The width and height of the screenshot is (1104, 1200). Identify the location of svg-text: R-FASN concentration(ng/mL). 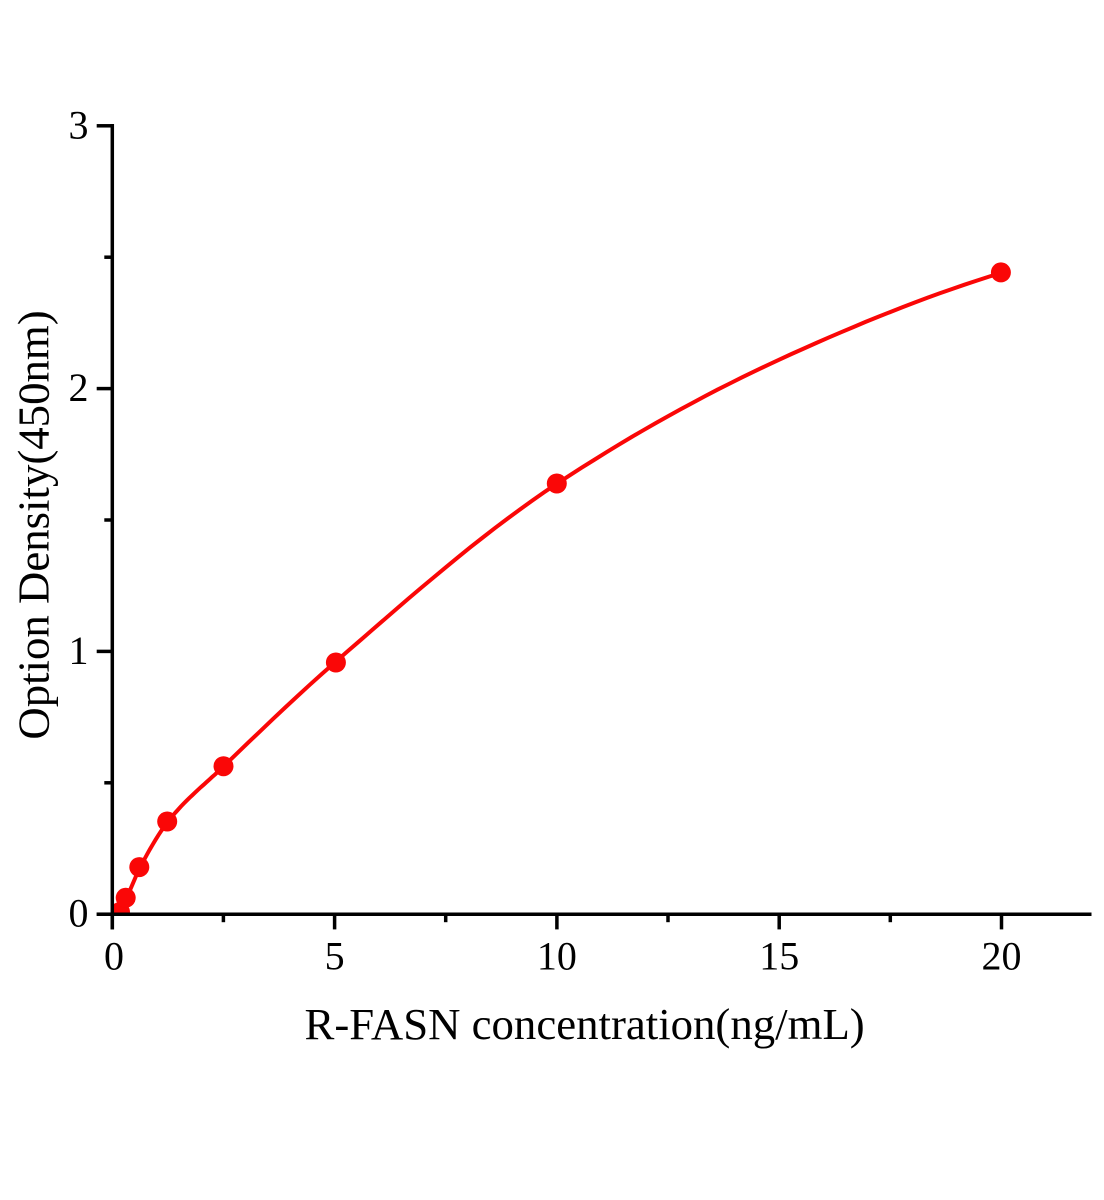
(584, 1024).